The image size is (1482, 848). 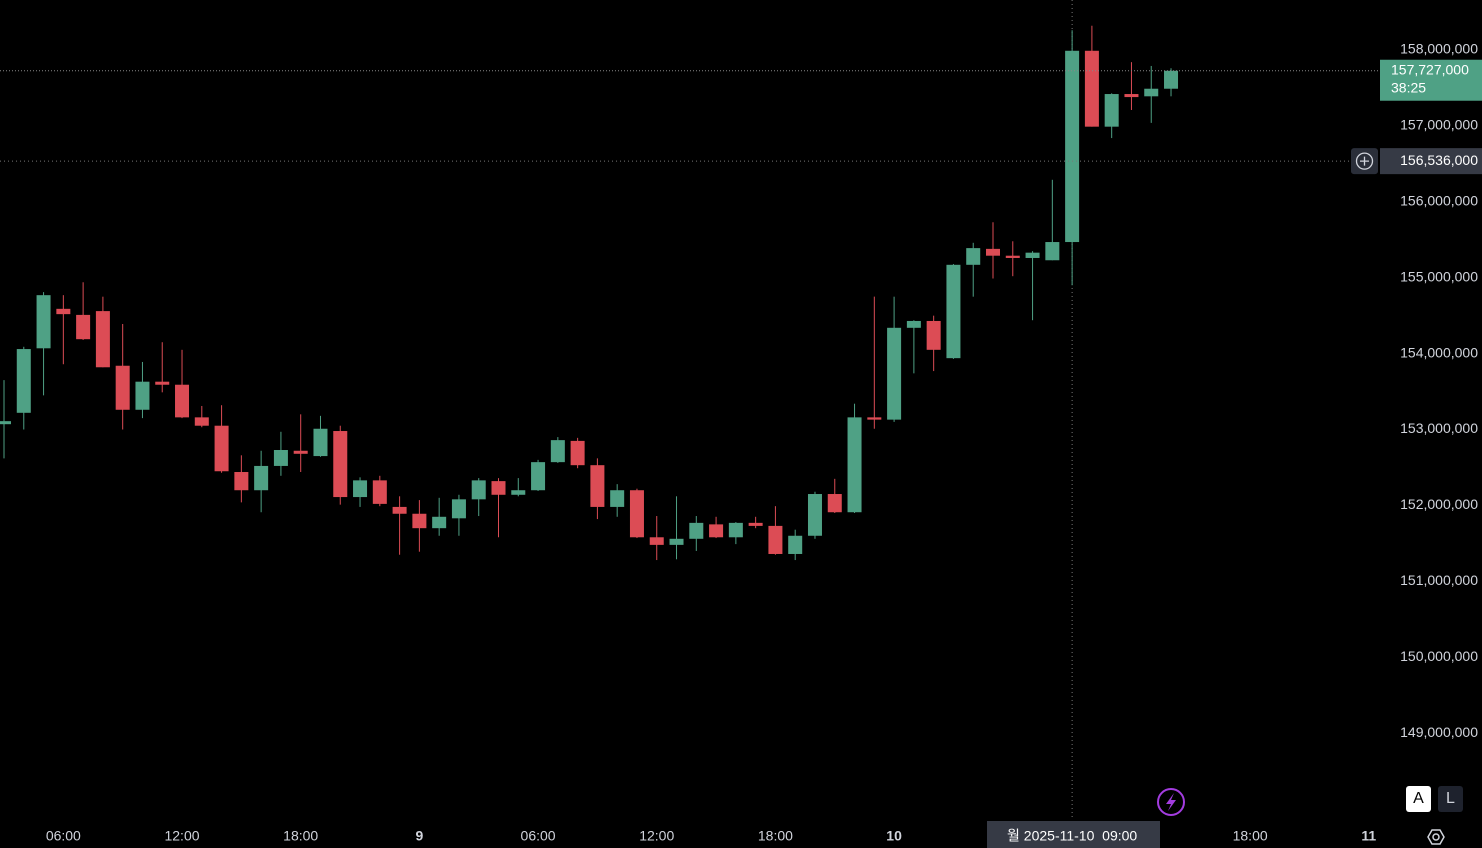 What do you see at coordinates (1439, 160) in the screenshot?
I see `crosshair-price-label: 156,536,000` at bounding box center [1439, 160].